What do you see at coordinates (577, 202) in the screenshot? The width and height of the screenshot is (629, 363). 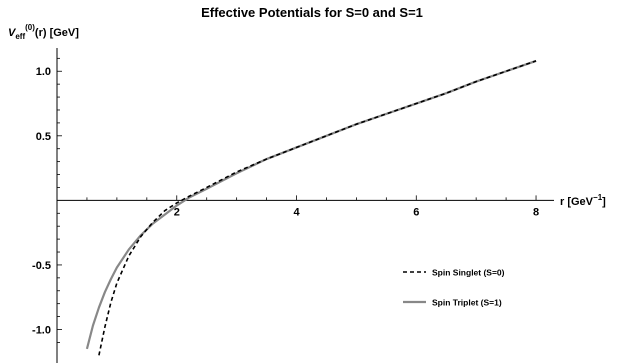 I see `x-axis-label-main: r [GeV` at bounding box center [577, 202].